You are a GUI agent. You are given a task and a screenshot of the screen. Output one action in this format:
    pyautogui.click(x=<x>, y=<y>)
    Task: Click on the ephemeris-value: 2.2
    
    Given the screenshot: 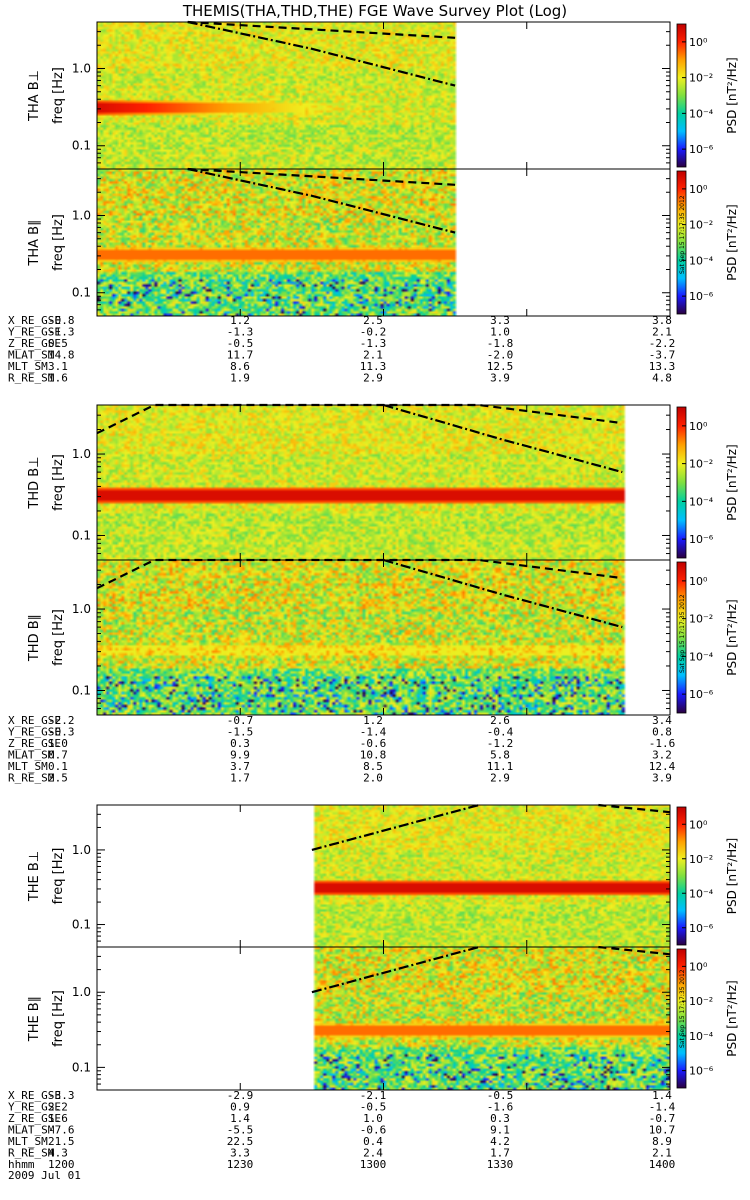 What is the action you would take?
    pyautogui.click(x=58, y=1107)
    